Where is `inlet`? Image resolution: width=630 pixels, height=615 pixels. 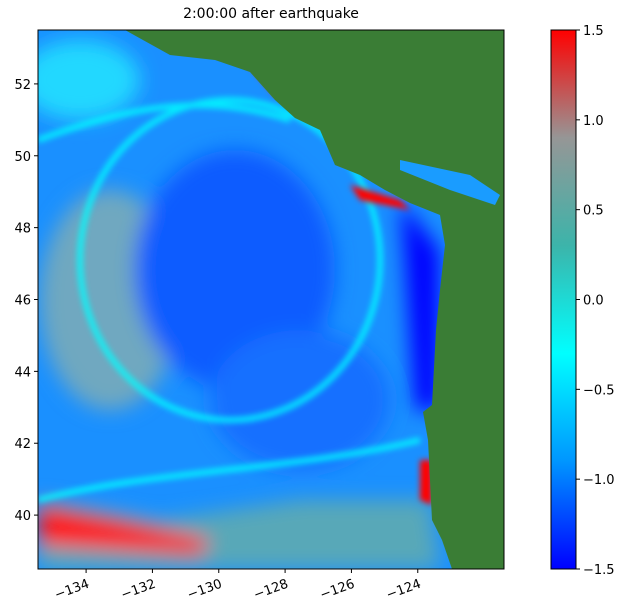 inlet is located at coordinates (450, 182).